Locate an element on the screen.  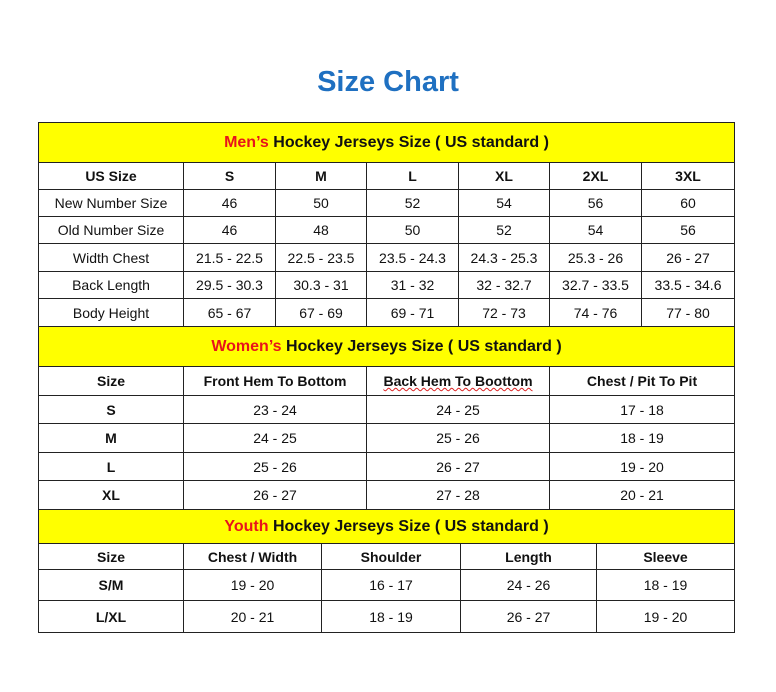
table-cell: 48 is located at coordinates (321, 230).